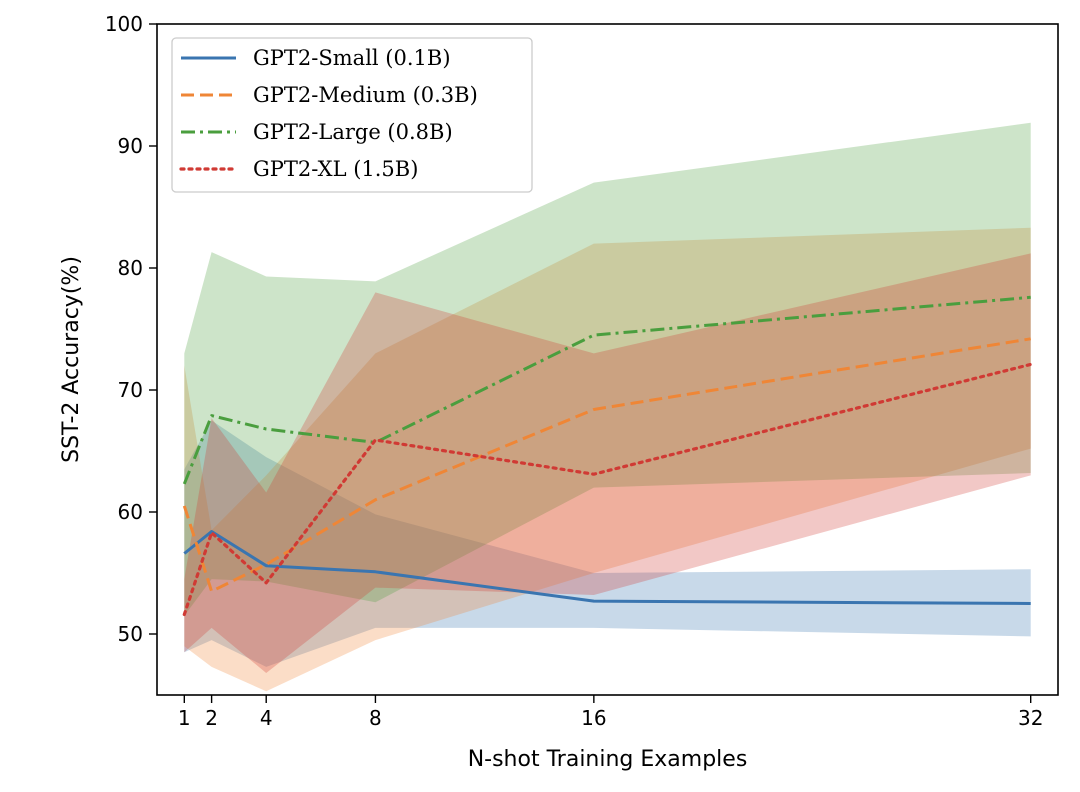 The image size is (1080, 792). Describe the element at coordinates (130, 146) in the screenshot. I see `y-tick-label: 90` at that location.